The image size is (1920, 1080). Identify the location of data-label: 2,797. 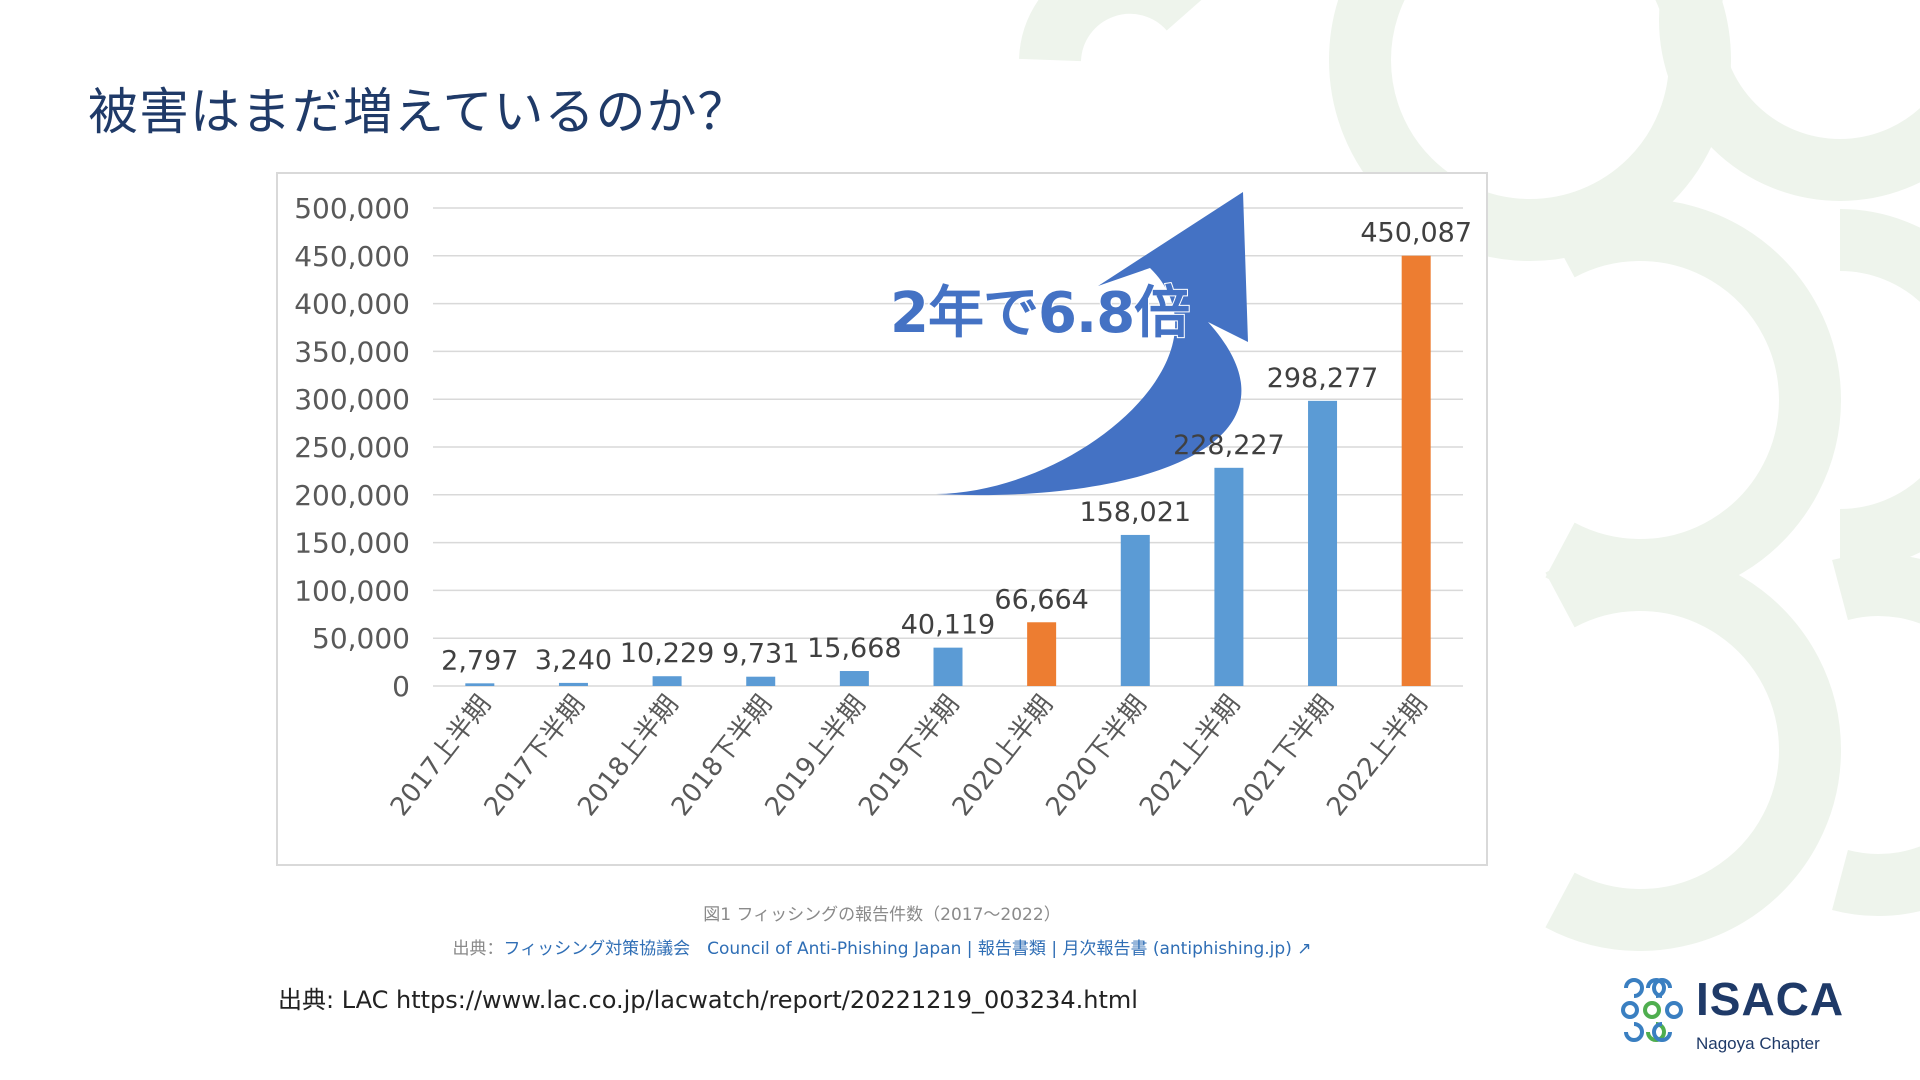
(479, 660).